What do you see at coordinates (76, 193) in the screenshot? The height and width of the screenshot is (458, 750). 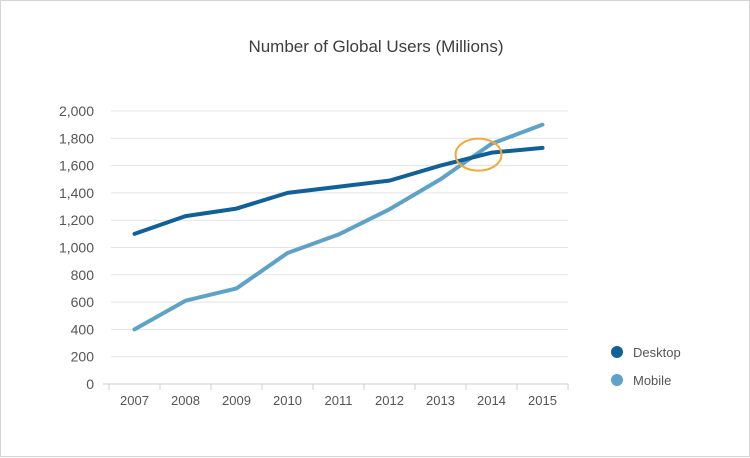 I see `y-tick-label: 1,400` at bounding box center [76, 193].